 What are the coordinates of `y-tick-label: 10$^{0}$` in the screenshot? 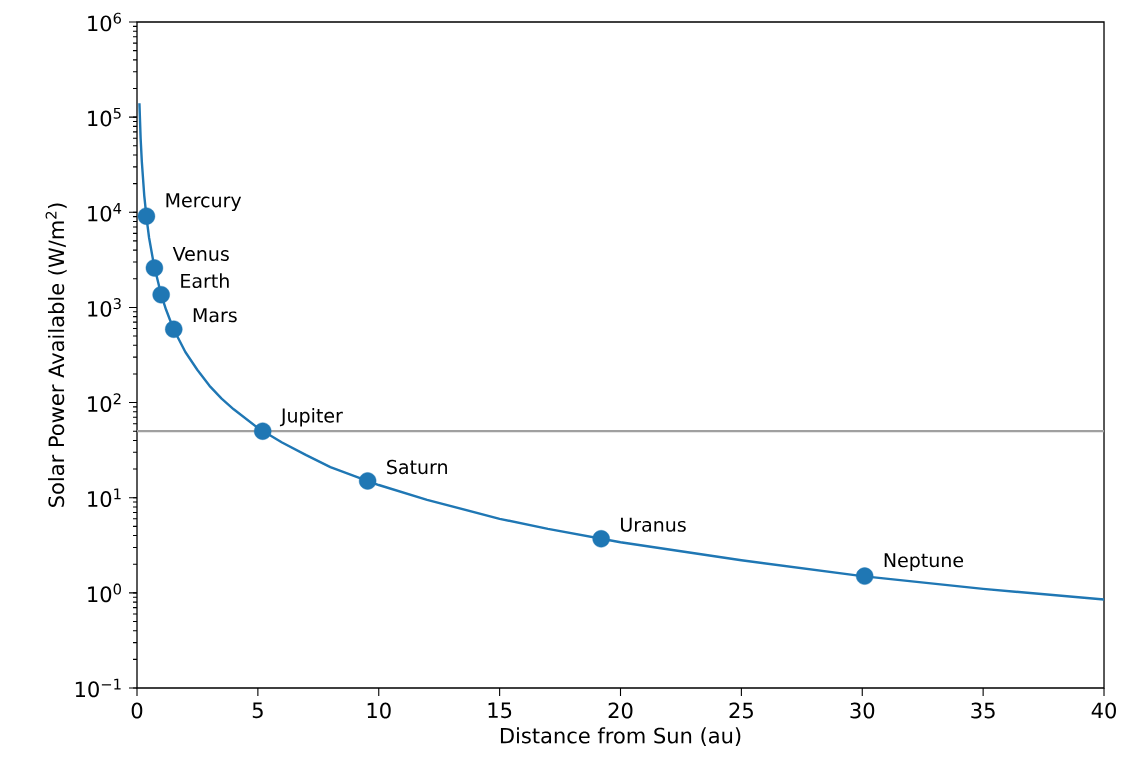 It's located at (104, 593).